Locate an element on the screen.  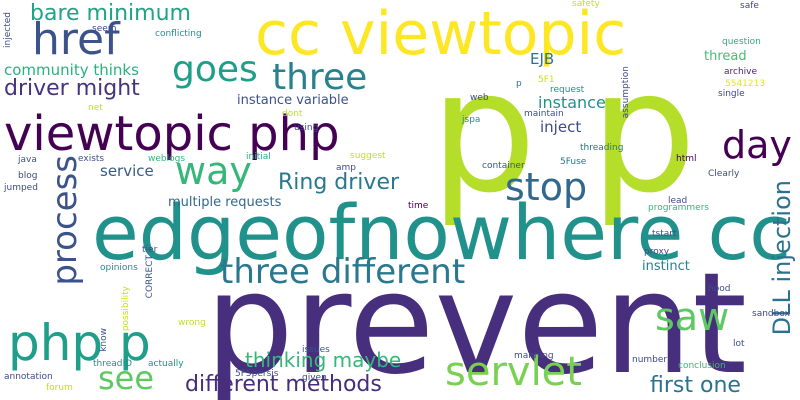
word-java: java is located at coordinates (27, 160).